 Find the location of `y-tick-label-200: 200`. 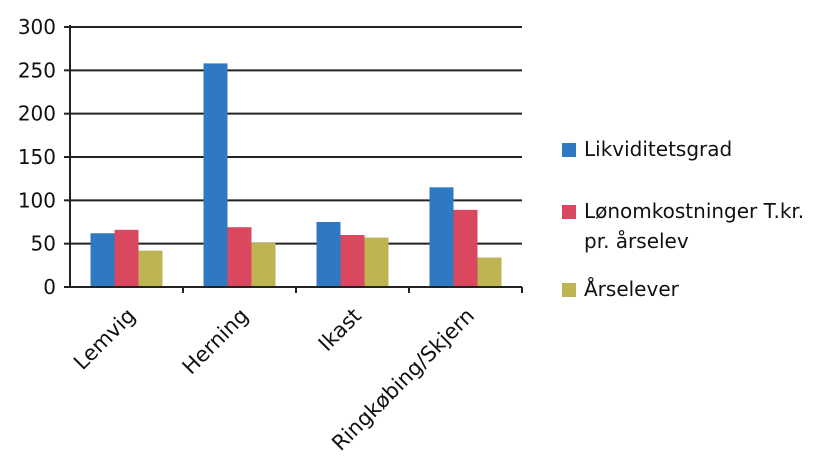

y-tick-label-200: 200 is located at coordinates (37, 114).